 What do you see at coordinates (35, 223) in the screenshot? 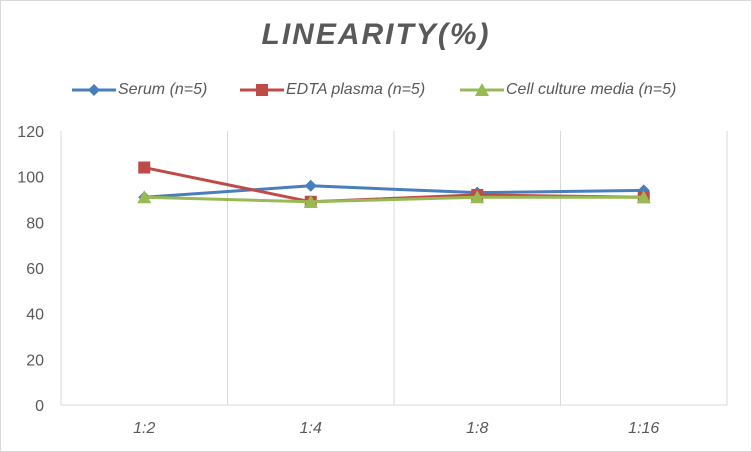
I see `y-tick-label: 80` at bounding box center [35, 223].